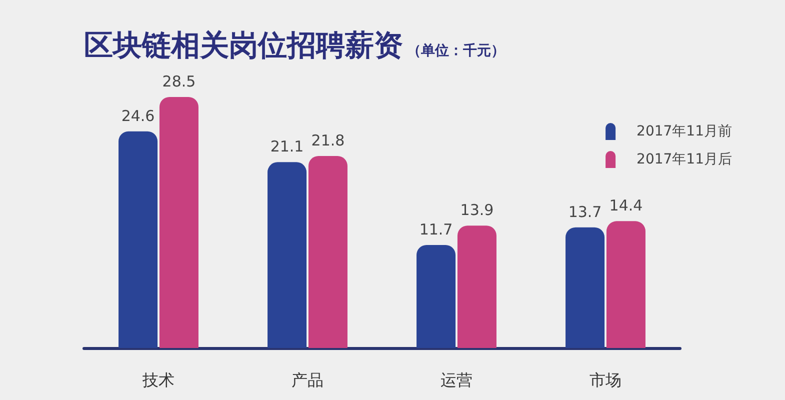 This screenshot has height=400, width=785. I want to click on data-label: 21.1, so click(287, 147).